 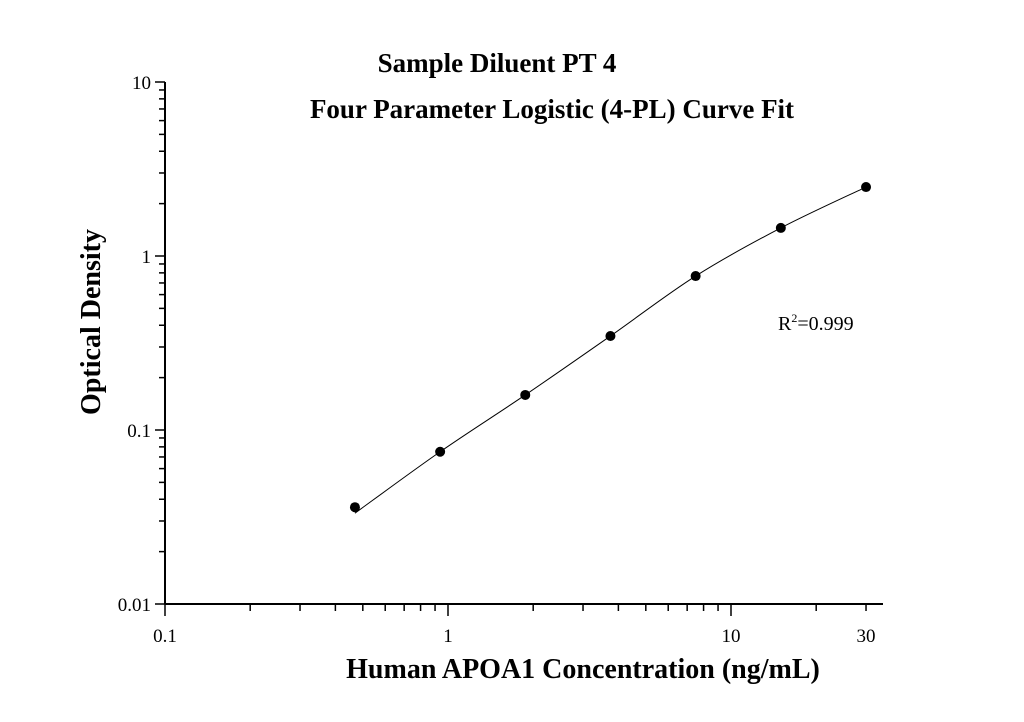 I want to click on y-tick-label: 0.01, so click(x=134, y=605).